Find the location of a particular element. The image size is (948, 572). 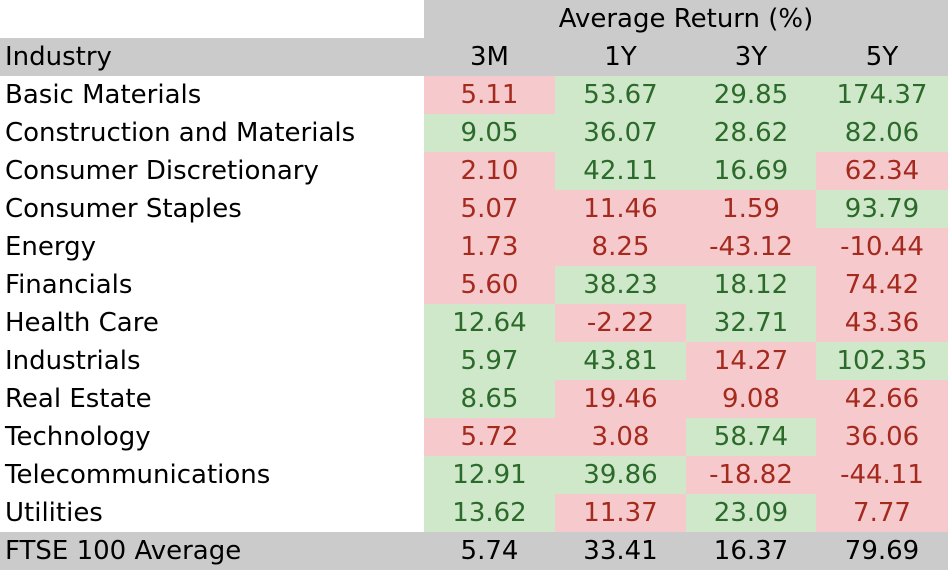

value-cell: 174.37 is located at coordinates (882, 95).